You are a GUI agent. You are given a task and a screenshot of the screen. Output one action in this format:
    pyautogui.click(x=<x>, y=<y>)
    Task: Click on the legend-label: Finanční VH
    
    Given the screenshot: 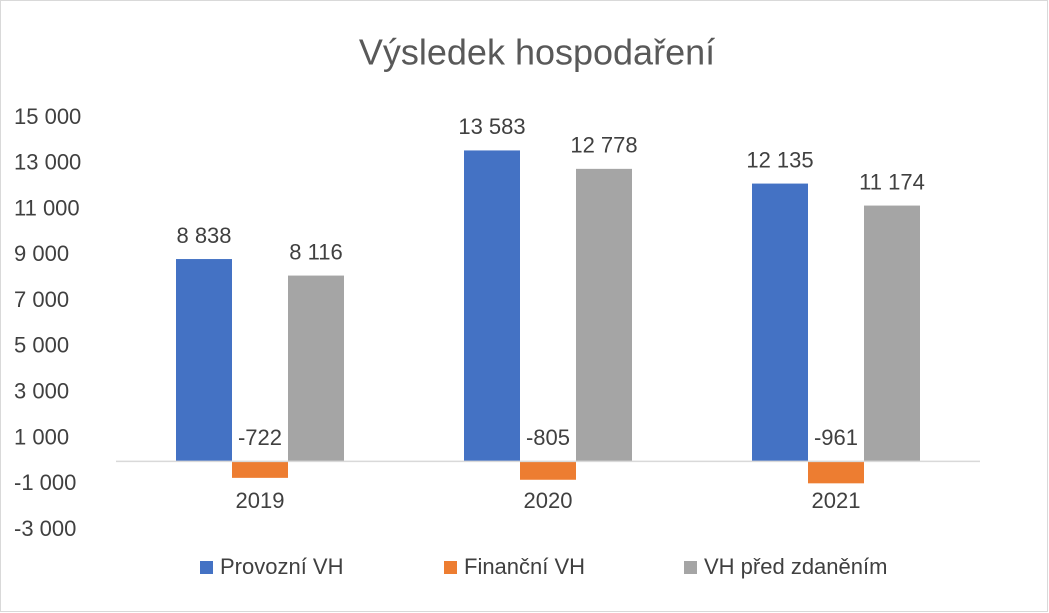 What is the action you would take?
    pyautogui.click(x=524, y=566)
    